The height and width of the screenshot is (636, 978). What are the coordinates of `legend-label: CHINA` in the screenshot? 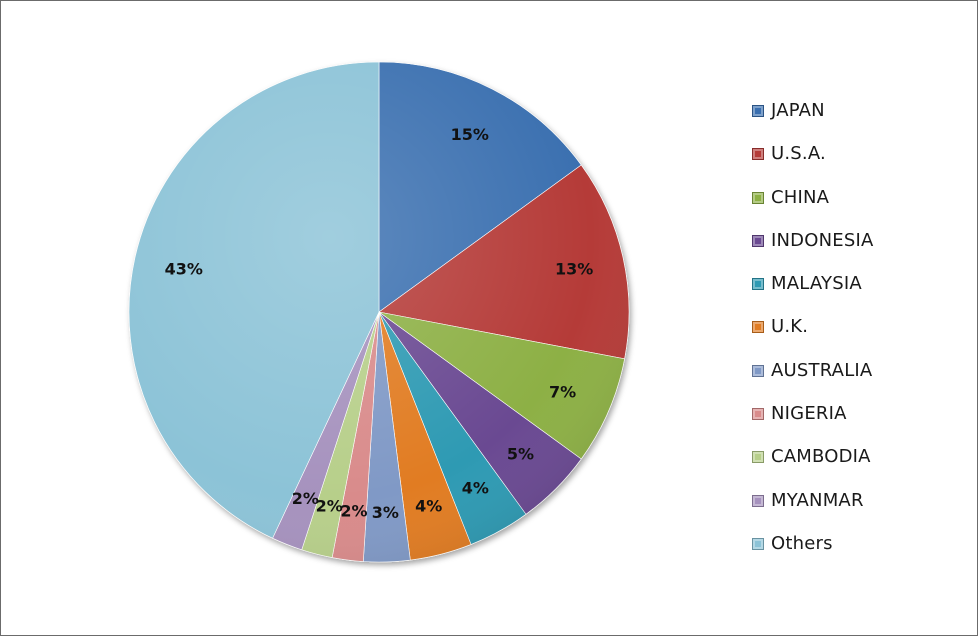 It's located at (800, 197).